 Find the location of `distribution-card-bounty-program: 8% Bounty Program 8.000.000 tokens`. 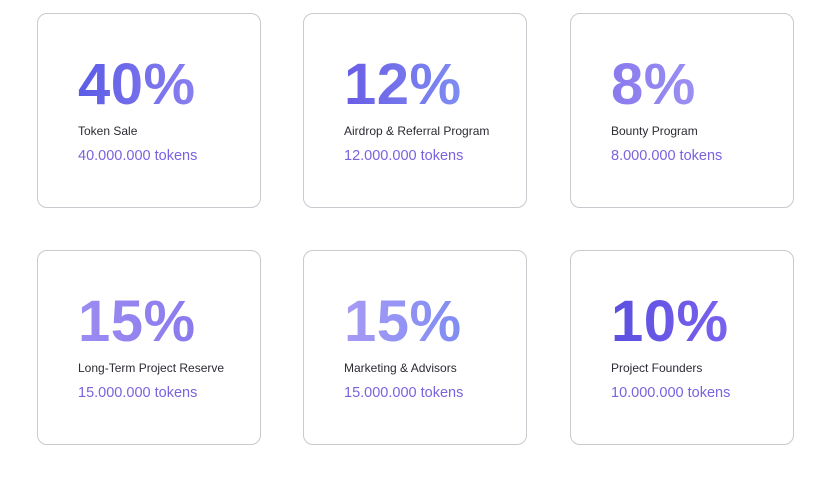

distribution-card-bounty-program: 8% Bounty Program 8.000.000 tokens is located at coordinates (682, 110).